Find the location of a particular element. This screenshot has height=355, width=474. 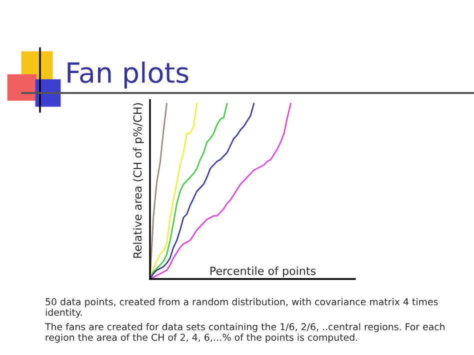

text: The fans are created for data sets containing the 1/6, 2/6, ..central regions. For each region the area of the CH of 2, 4, 6,…% of the points is computed. is located at coordinates (244, 333).